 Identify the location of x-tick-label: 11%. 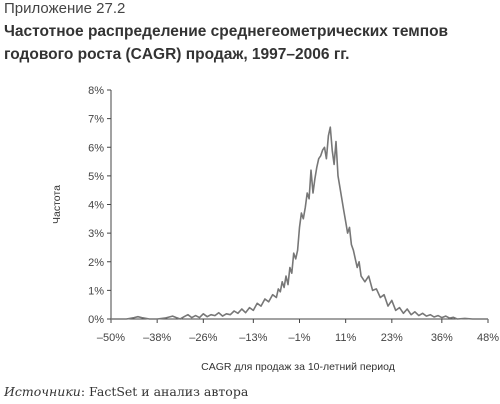
(345, 338).